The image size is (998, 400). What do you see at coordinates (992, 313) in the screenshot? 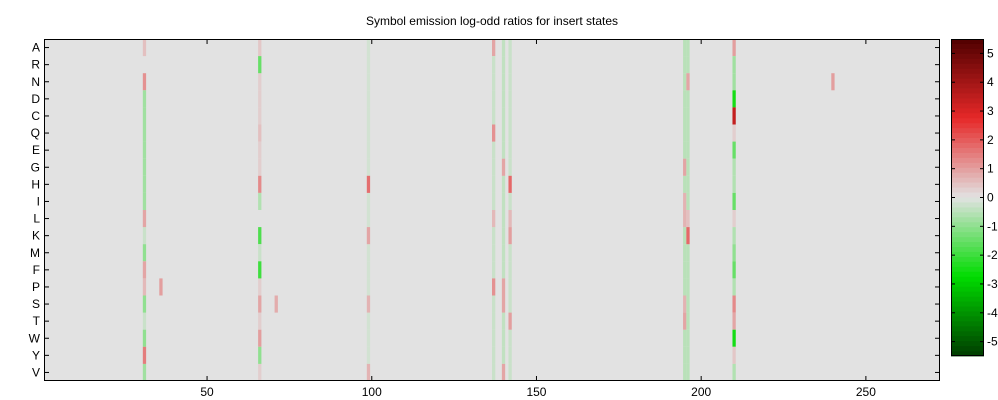
I see `colorbar-tick-label: -4` at bounding box center [992, 313].